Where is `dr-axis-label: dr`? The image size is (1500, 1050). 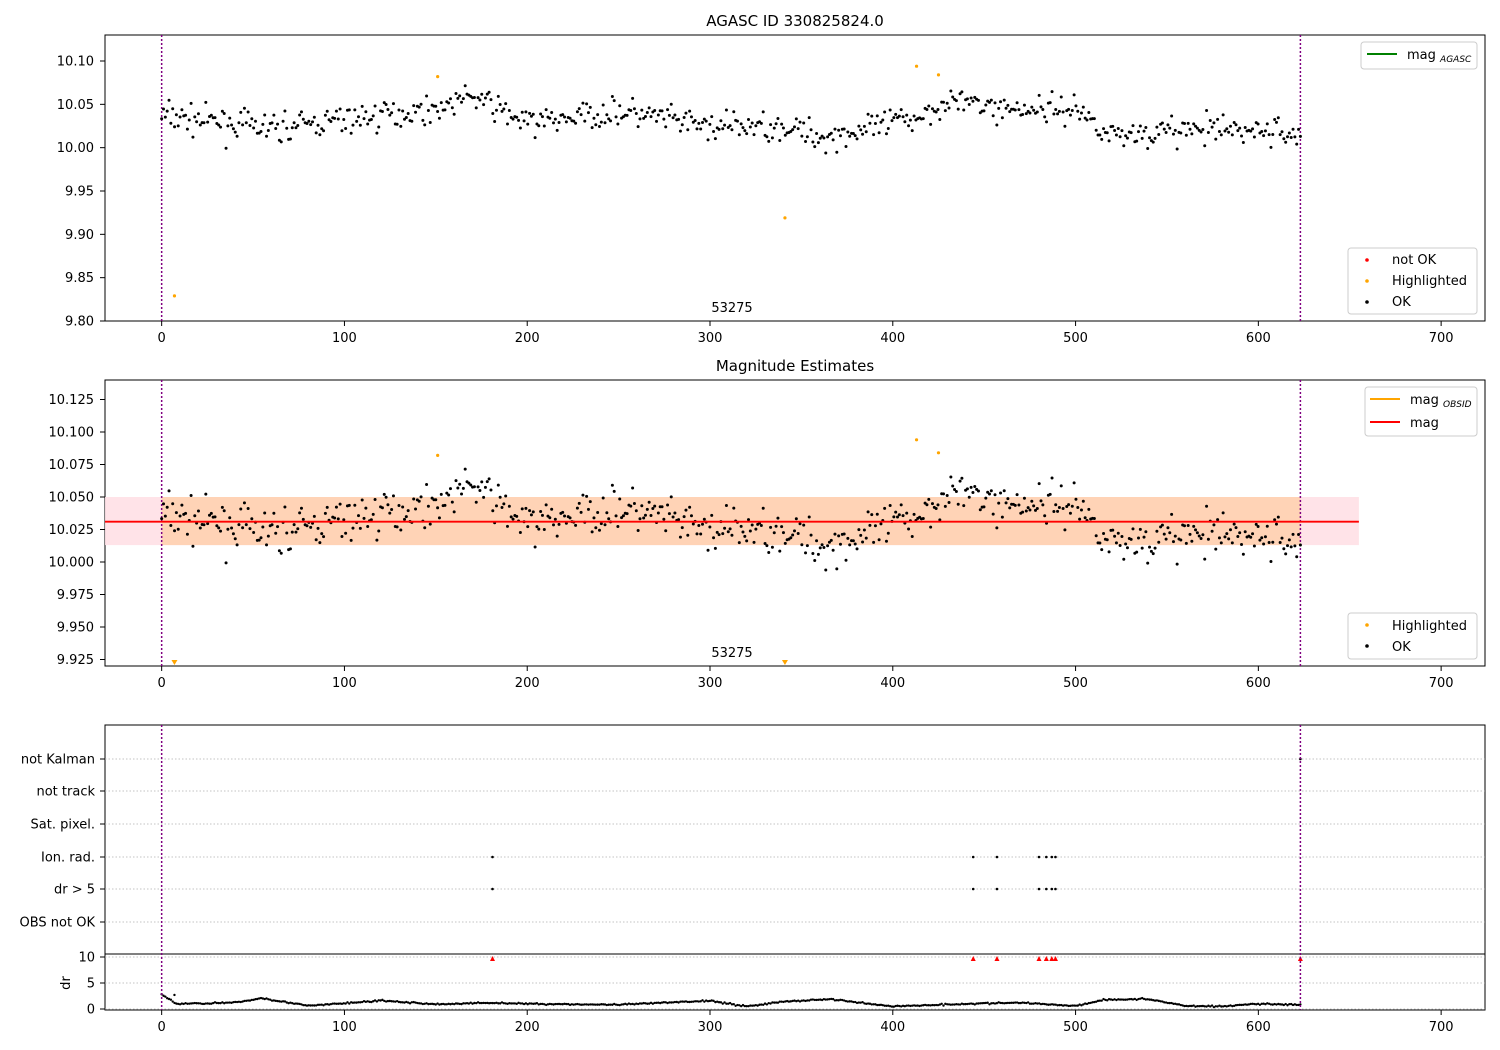 dr-axis-label: dr is located at coordinates (66, 983).